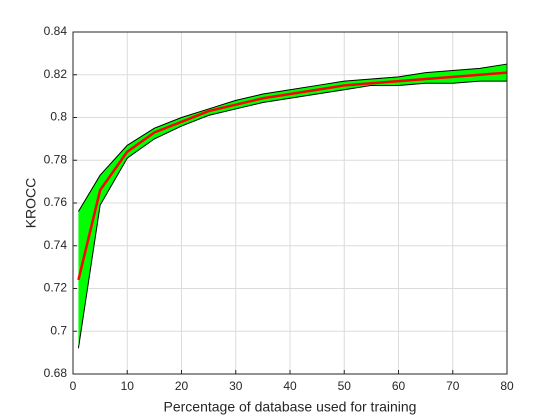 This screenshot has height=420, width=560. Describe the element at coordinates (453, 386) in the screenshot. I see `x-tick-label: 70` at that location.